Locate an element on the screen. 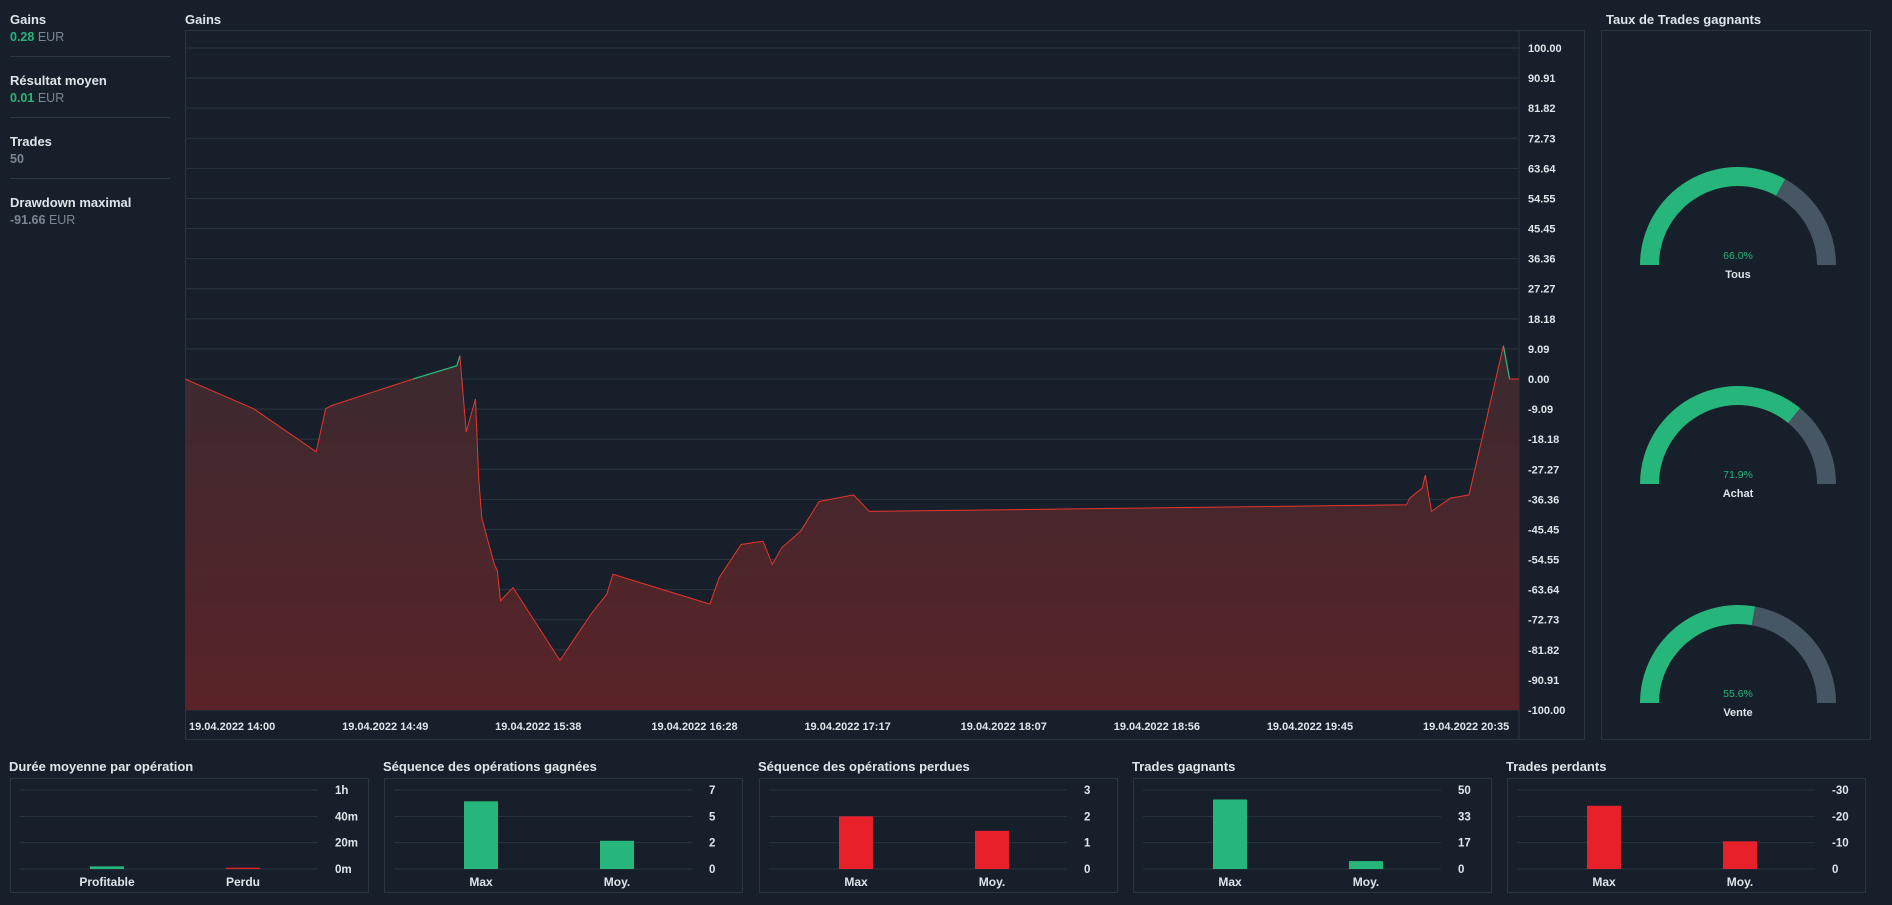 This screenshot has width=1892, height=905. y-tick-label: 0m is located at coordinates (343, 870).